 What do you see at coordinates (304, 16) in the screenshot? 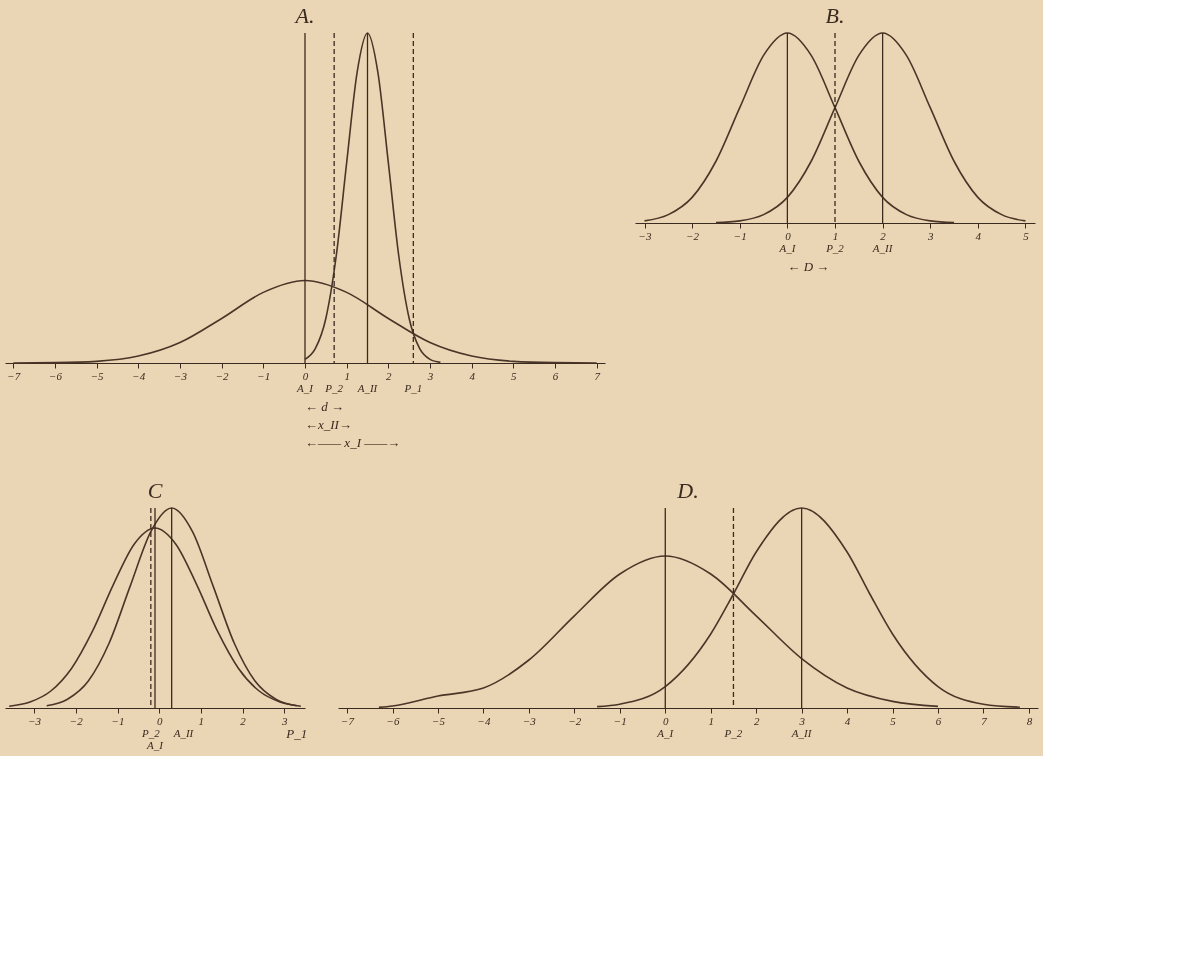
I see `chart-title: A.` at bounding box center [304, 16].